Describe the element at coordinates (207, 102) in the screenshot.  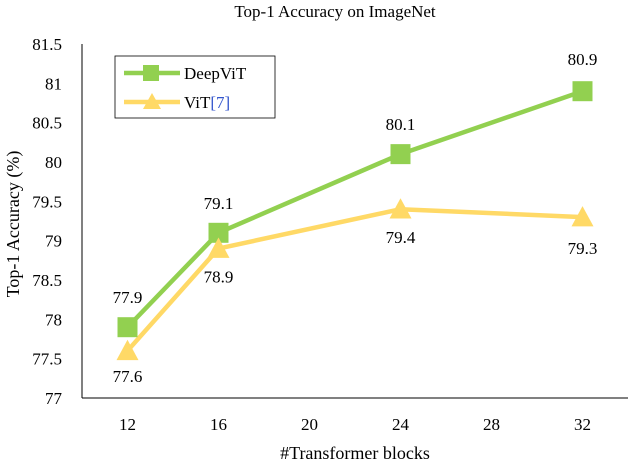
I see `legend-label-vit: ViT[7]` at that location.